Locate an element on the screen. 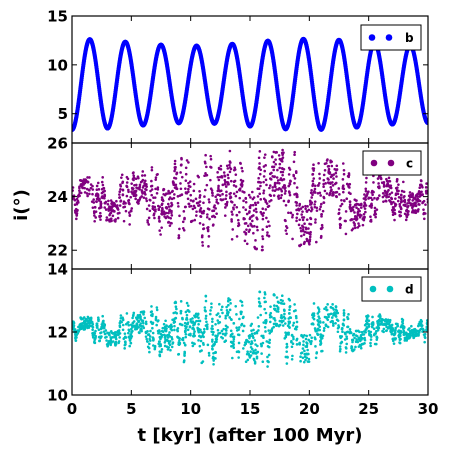 The height and width of the screenshot is (450, 450). y-tick-label: 15 is located at coordinates (57, 17).